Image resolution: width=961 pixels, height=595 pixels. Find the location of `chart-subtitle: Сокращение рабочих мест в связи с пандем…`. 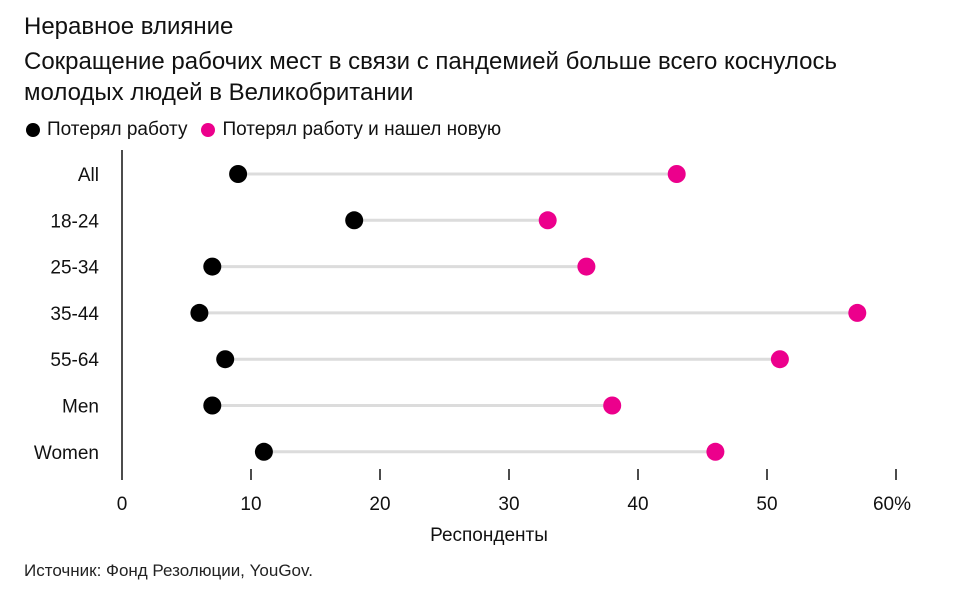

chart-subtitle: Сокращение рабочих мест в связи с пандем… is located at coordinates (431, 77).